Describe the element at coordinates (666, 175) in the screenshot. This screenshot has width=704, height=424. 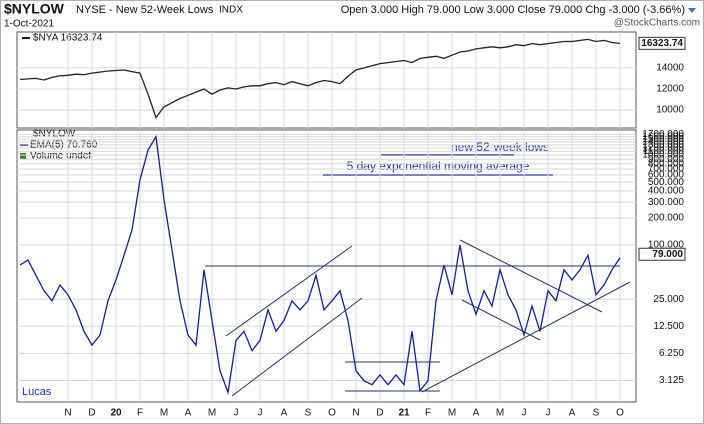
I see `y-tick-label: 600.000` at that location.